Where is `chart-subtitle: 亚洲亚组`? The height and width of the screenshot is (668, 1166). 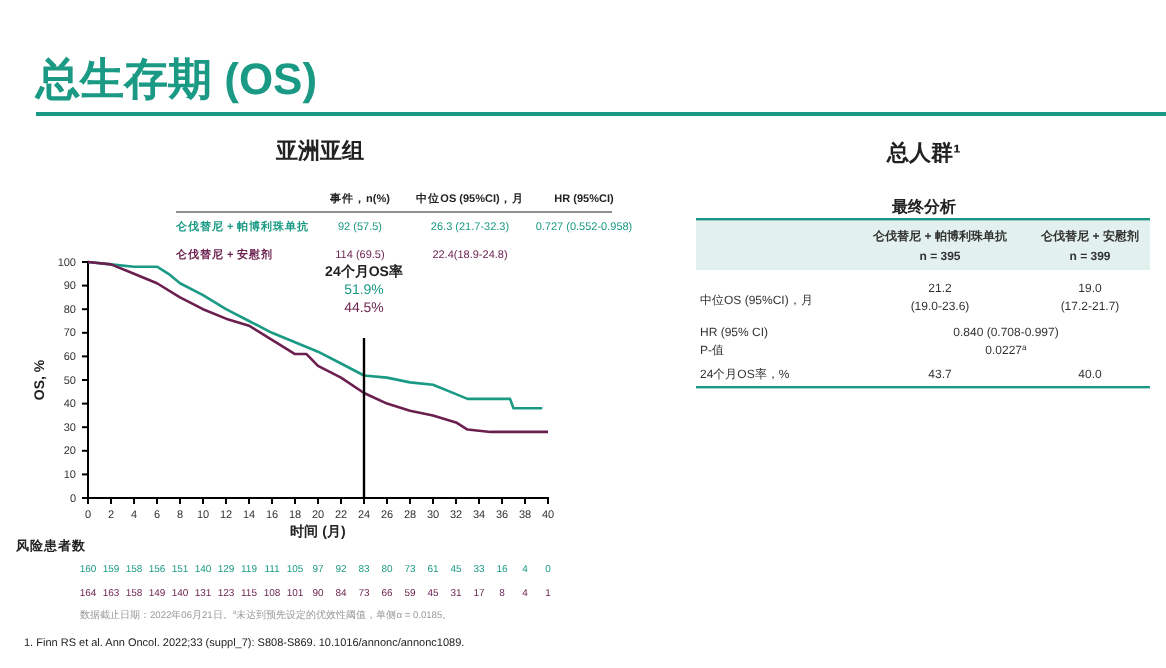
chart-subtitle: 亚洲亚组 is located at coordinates (319, 151).